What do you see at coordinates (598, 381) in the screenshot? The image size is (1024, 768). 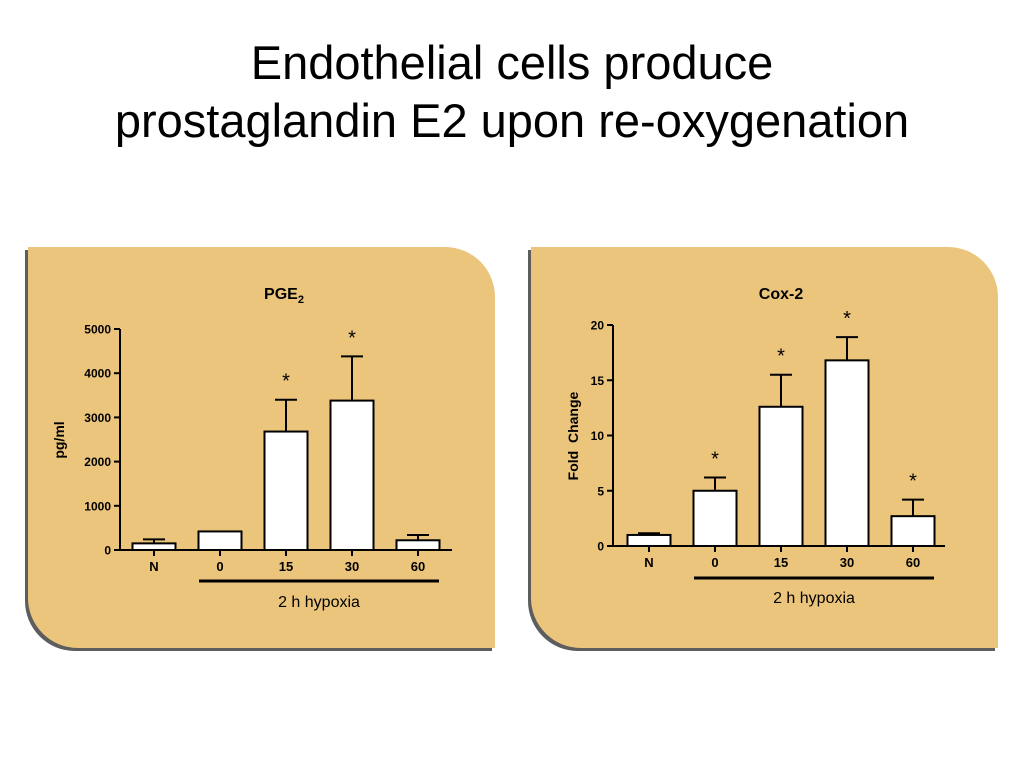 I see `y-tick-label: 15` at bounding box center [598, 381].